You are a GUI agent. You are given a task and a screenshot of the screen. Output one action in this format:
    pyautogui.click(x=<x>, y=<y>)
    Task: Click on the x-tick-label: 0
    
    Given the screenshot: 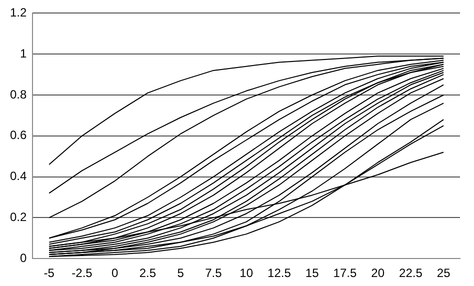 What is the action you would take?
    pyautogui.click(x=115, y=273)
    